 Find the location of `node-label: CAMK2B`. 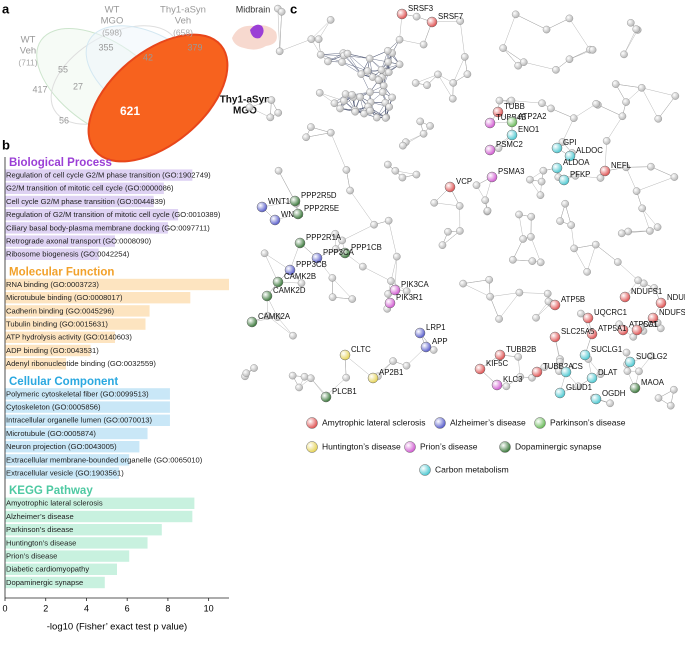

node-label: CAMK2B is located at coordinates (300, 276).